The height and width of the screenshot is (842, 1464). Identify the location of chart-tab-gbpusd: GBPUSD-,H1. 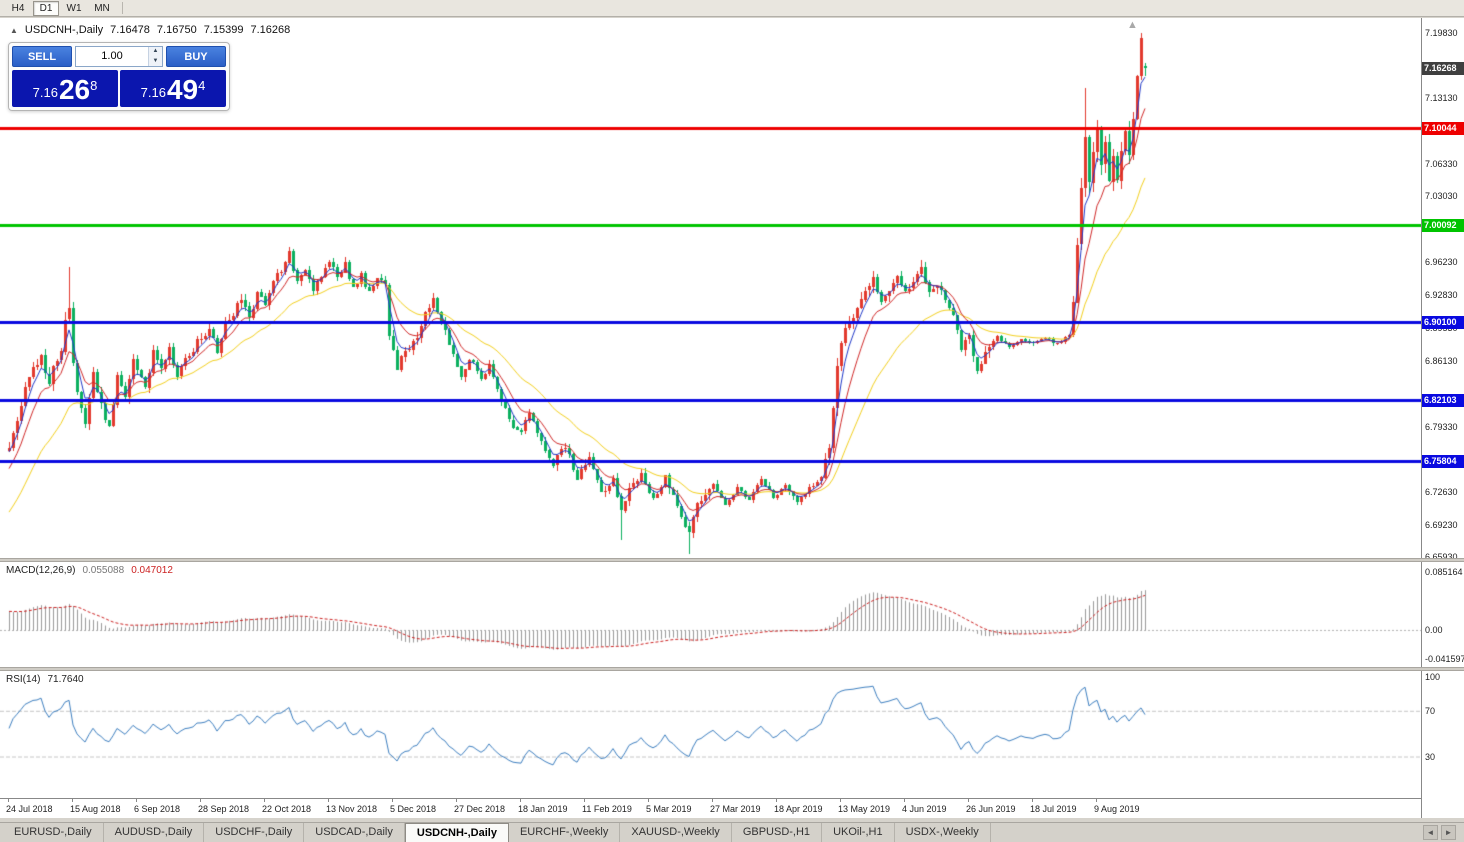
(777, 832).